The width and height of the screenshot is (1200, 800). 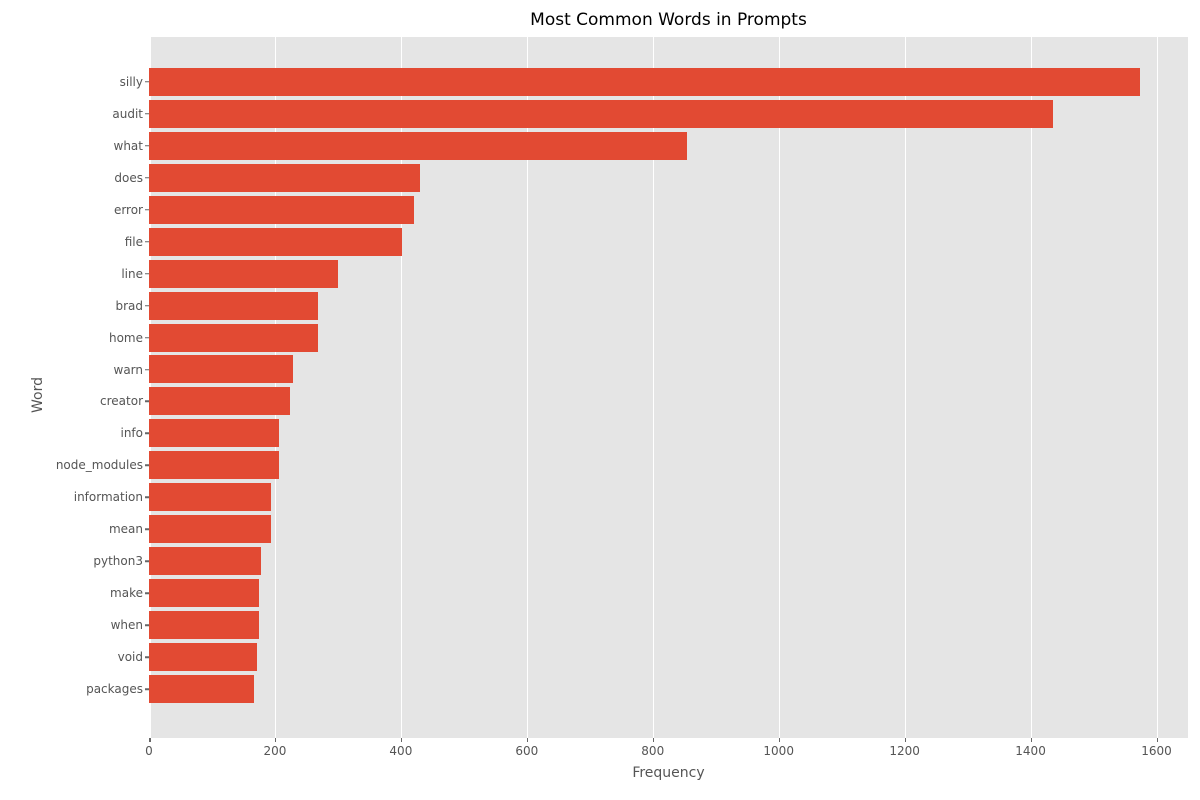 What do you see at coordinates (668, 689) in the screenshot?
I see `bar-row-packages` at bounding box center [668, 689].